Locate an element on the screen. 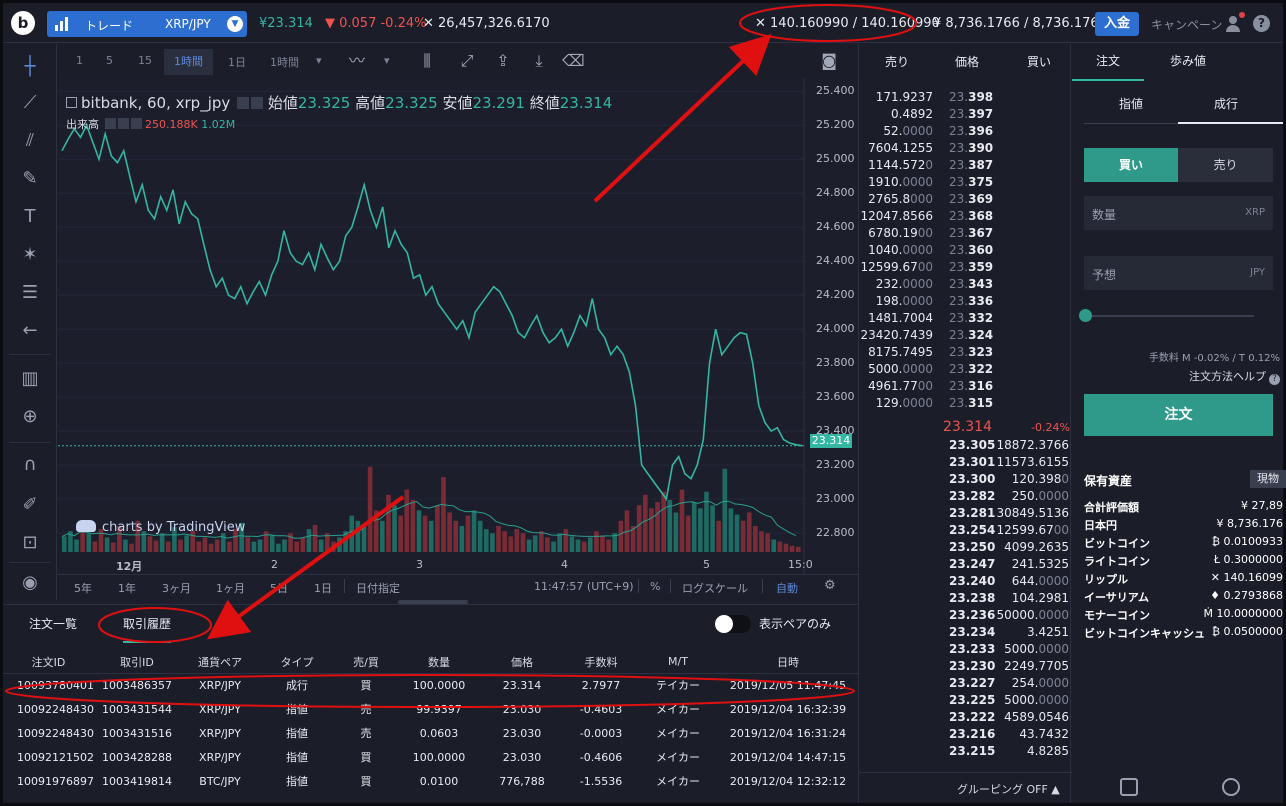 The height and width of the screenshot is (806, 1286). buy-toggle: 買い is located at coordinates (1131, 165).